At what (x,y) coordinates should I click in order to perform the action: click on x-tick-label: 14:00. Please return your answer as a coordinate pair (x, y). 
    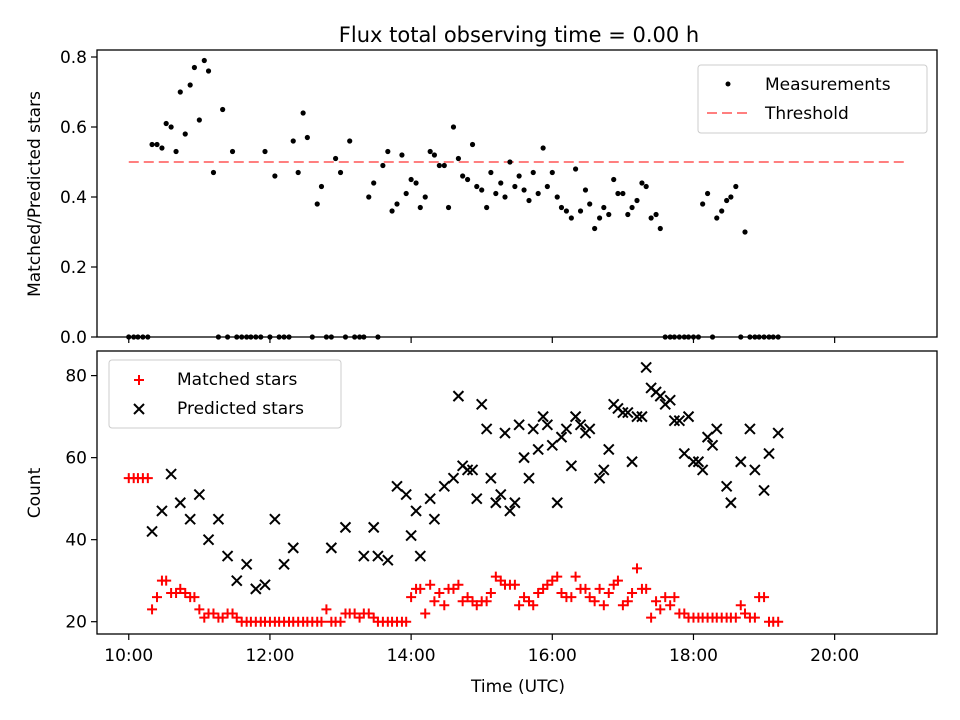
    Looking at the image, I should click on (411, 656).